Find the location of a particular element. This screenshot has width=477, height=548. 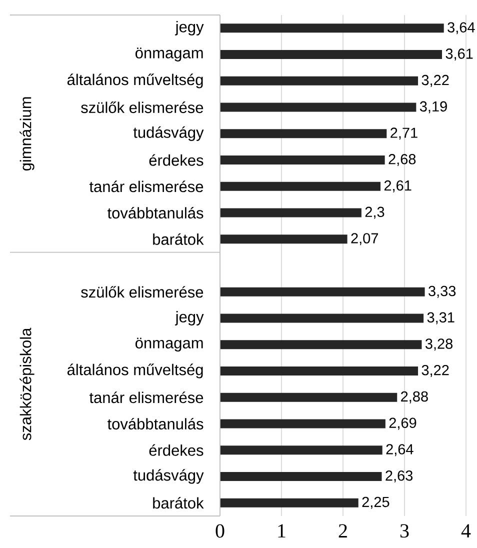

x-tick-label: 3 is located at coordinates (404, 531).